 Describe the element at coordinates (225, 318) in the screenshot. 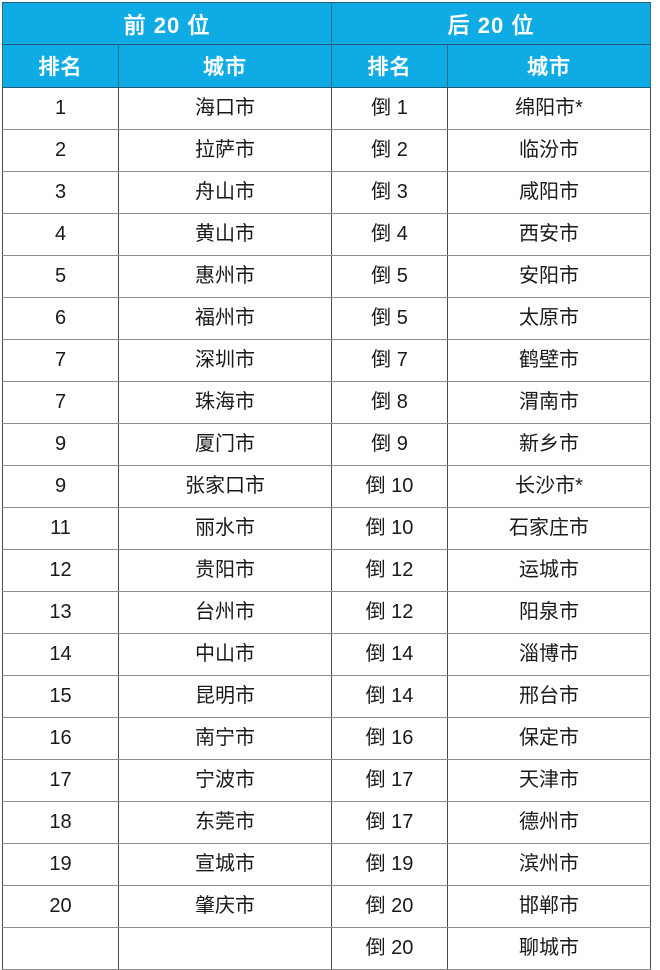

I see `cell-city-left: 福州市` at that location.